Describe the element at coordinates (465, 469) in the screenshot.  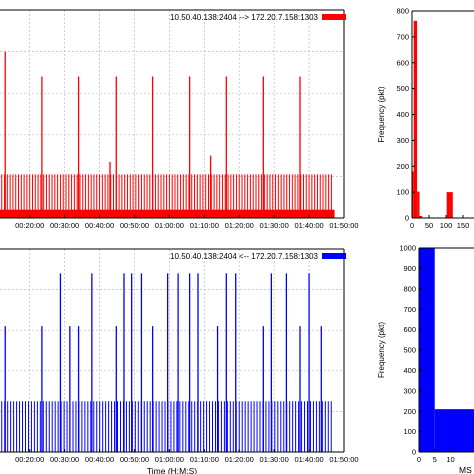
I see `x-axis-title: MS` at that location.